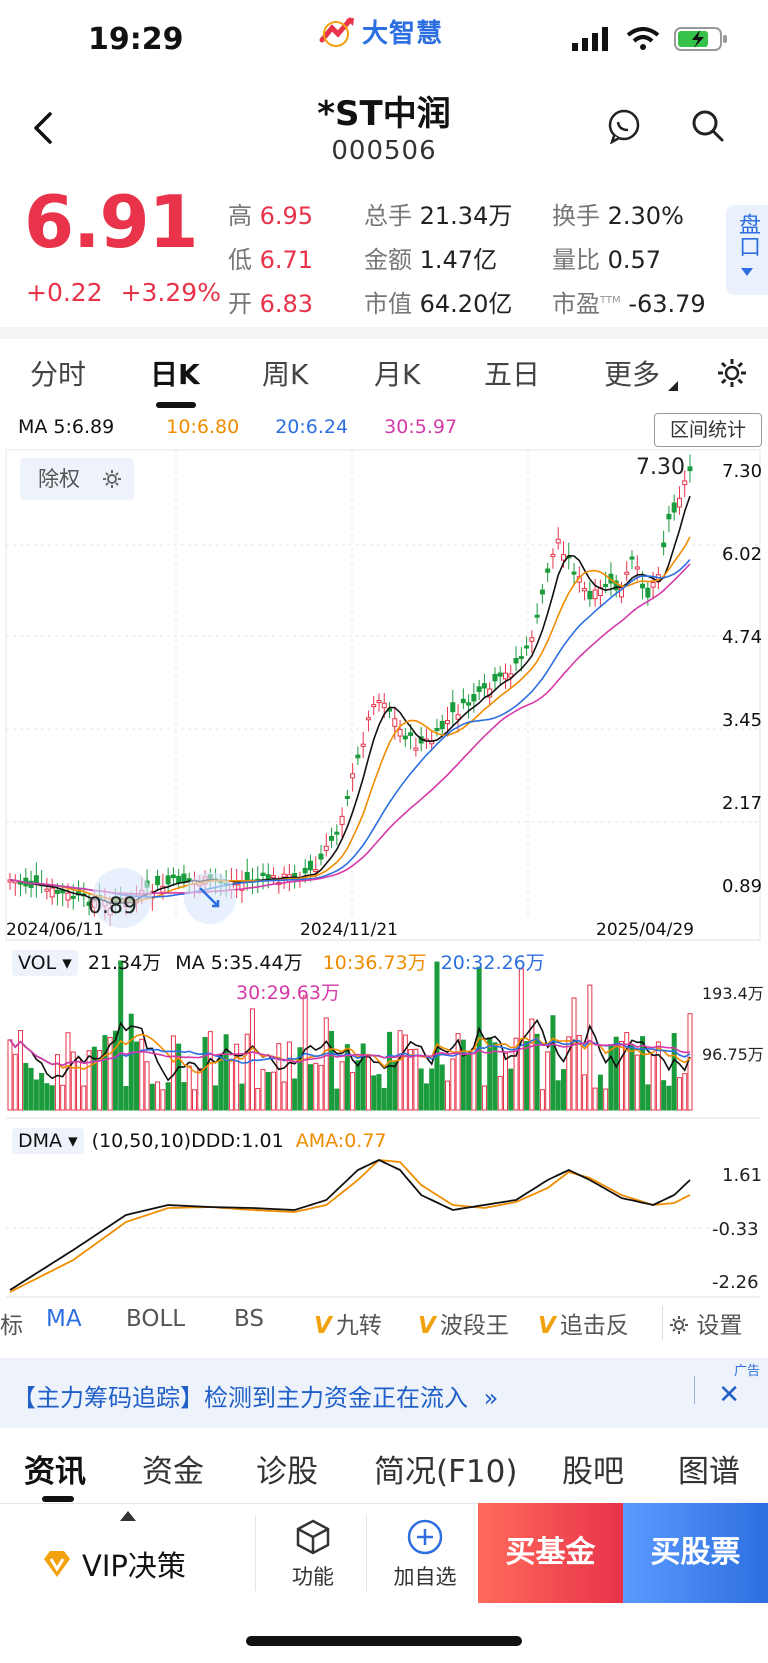  What do you see at coordinates (285, 374) in the screenshot?
I see `tab-weekly-k: 周K` at bounding box center [285, 374].